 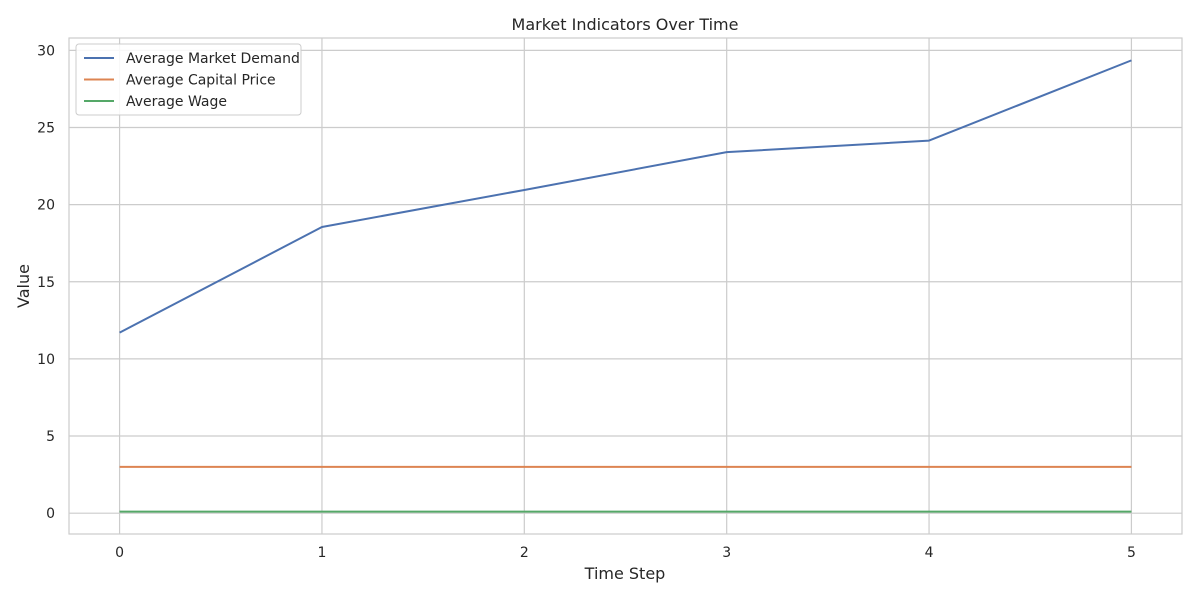 I want to click on y-tick-label: 15, so click(x=46, y=283).